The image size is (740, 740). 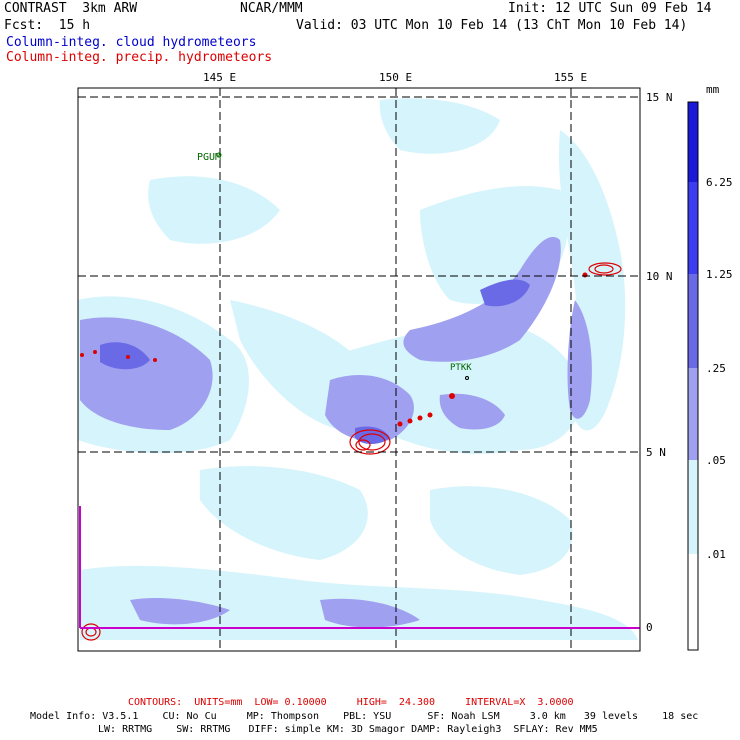 What do you see at coordinates (716, 368) in the screenshot?
I see `colorbar-label-3: .25` at bounding box center [716, 368].